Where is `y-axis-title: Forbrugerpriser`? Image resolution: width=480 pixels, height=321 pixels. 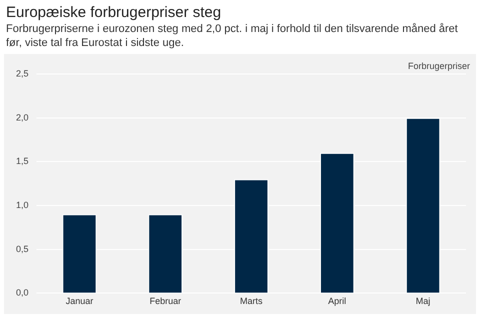
y-axis-title: Forbrugerpriser is located at coordinates (439, 66).